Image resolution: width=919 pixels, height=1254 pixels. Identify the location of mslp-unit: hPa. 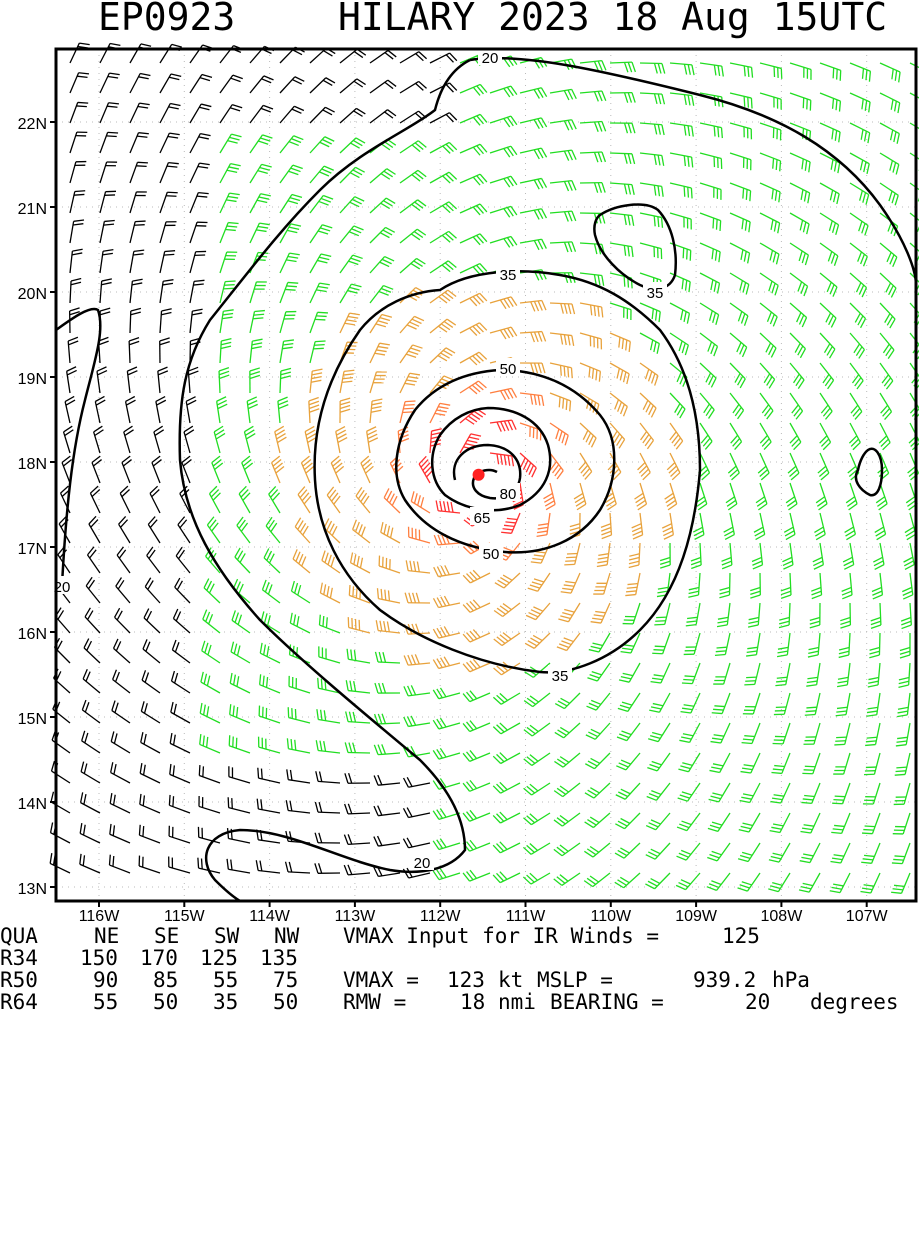
(791, 980).